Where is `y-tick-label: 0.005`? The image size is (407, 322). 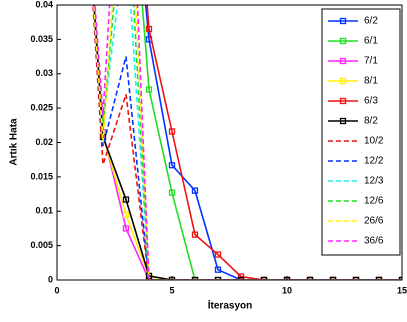
y-tick-label: 0.005 is located at coordinates (41, 245).